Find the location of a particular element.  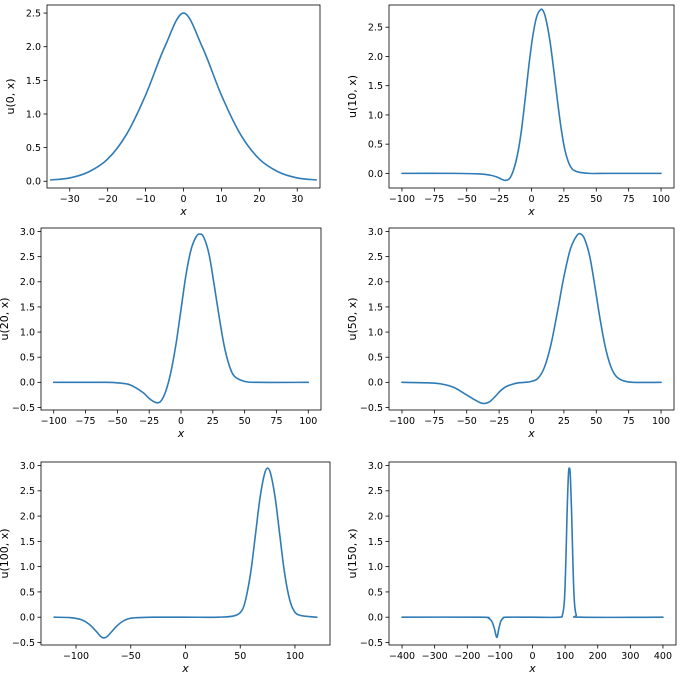

x-tick-label: 300 is located at coordinates (630, 656).